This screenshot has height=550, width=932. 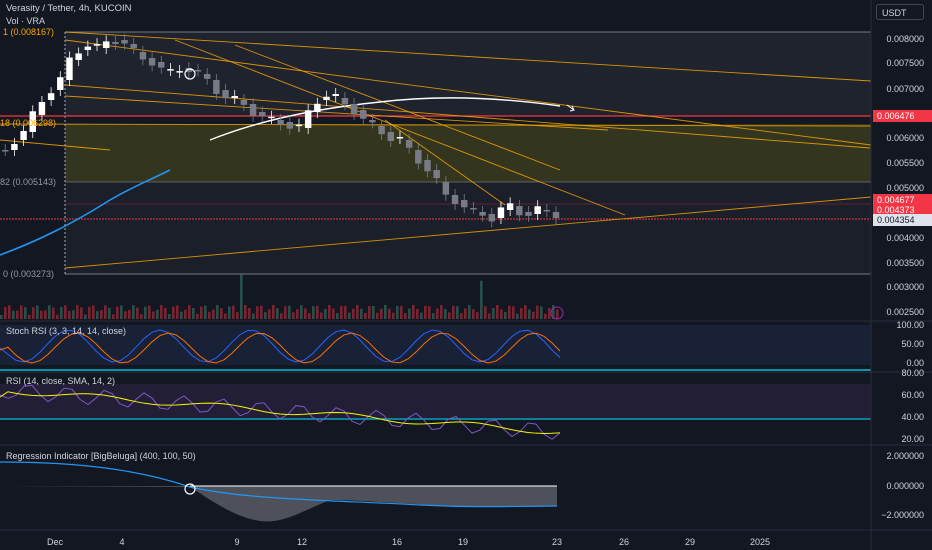 What do you see at coordinates (463, 542) in the screenshot?
I see `time-tick: 19` at bounding box center [463, 542].